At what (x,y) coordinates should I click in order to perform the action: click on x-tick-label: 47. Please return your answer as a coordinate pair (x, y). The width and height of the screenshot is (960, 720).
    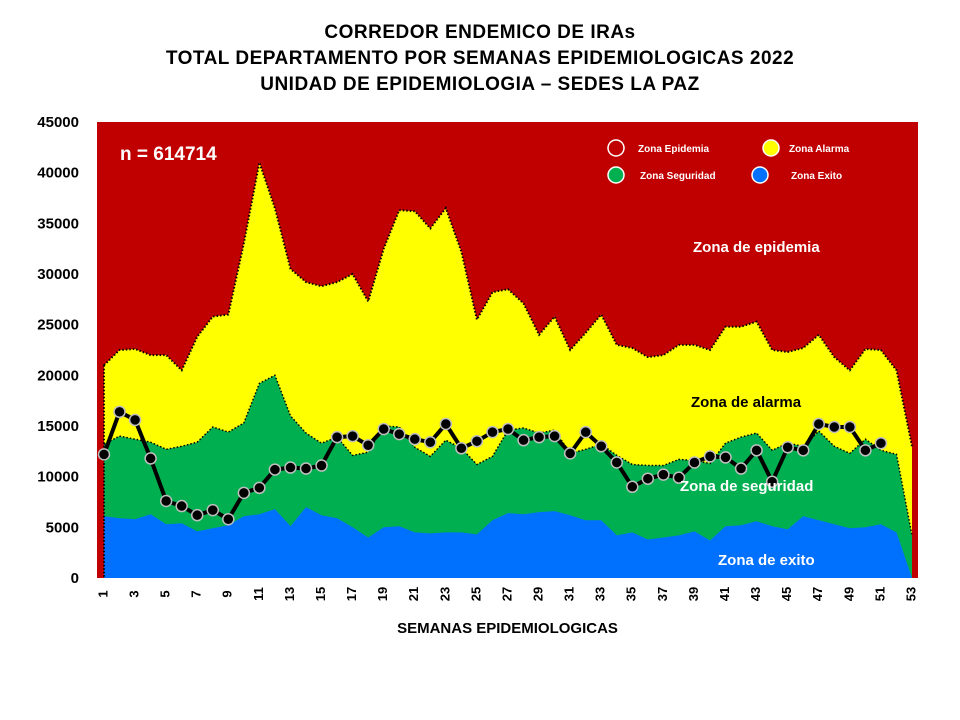
    Looking at the image, I should click on (817, 594).